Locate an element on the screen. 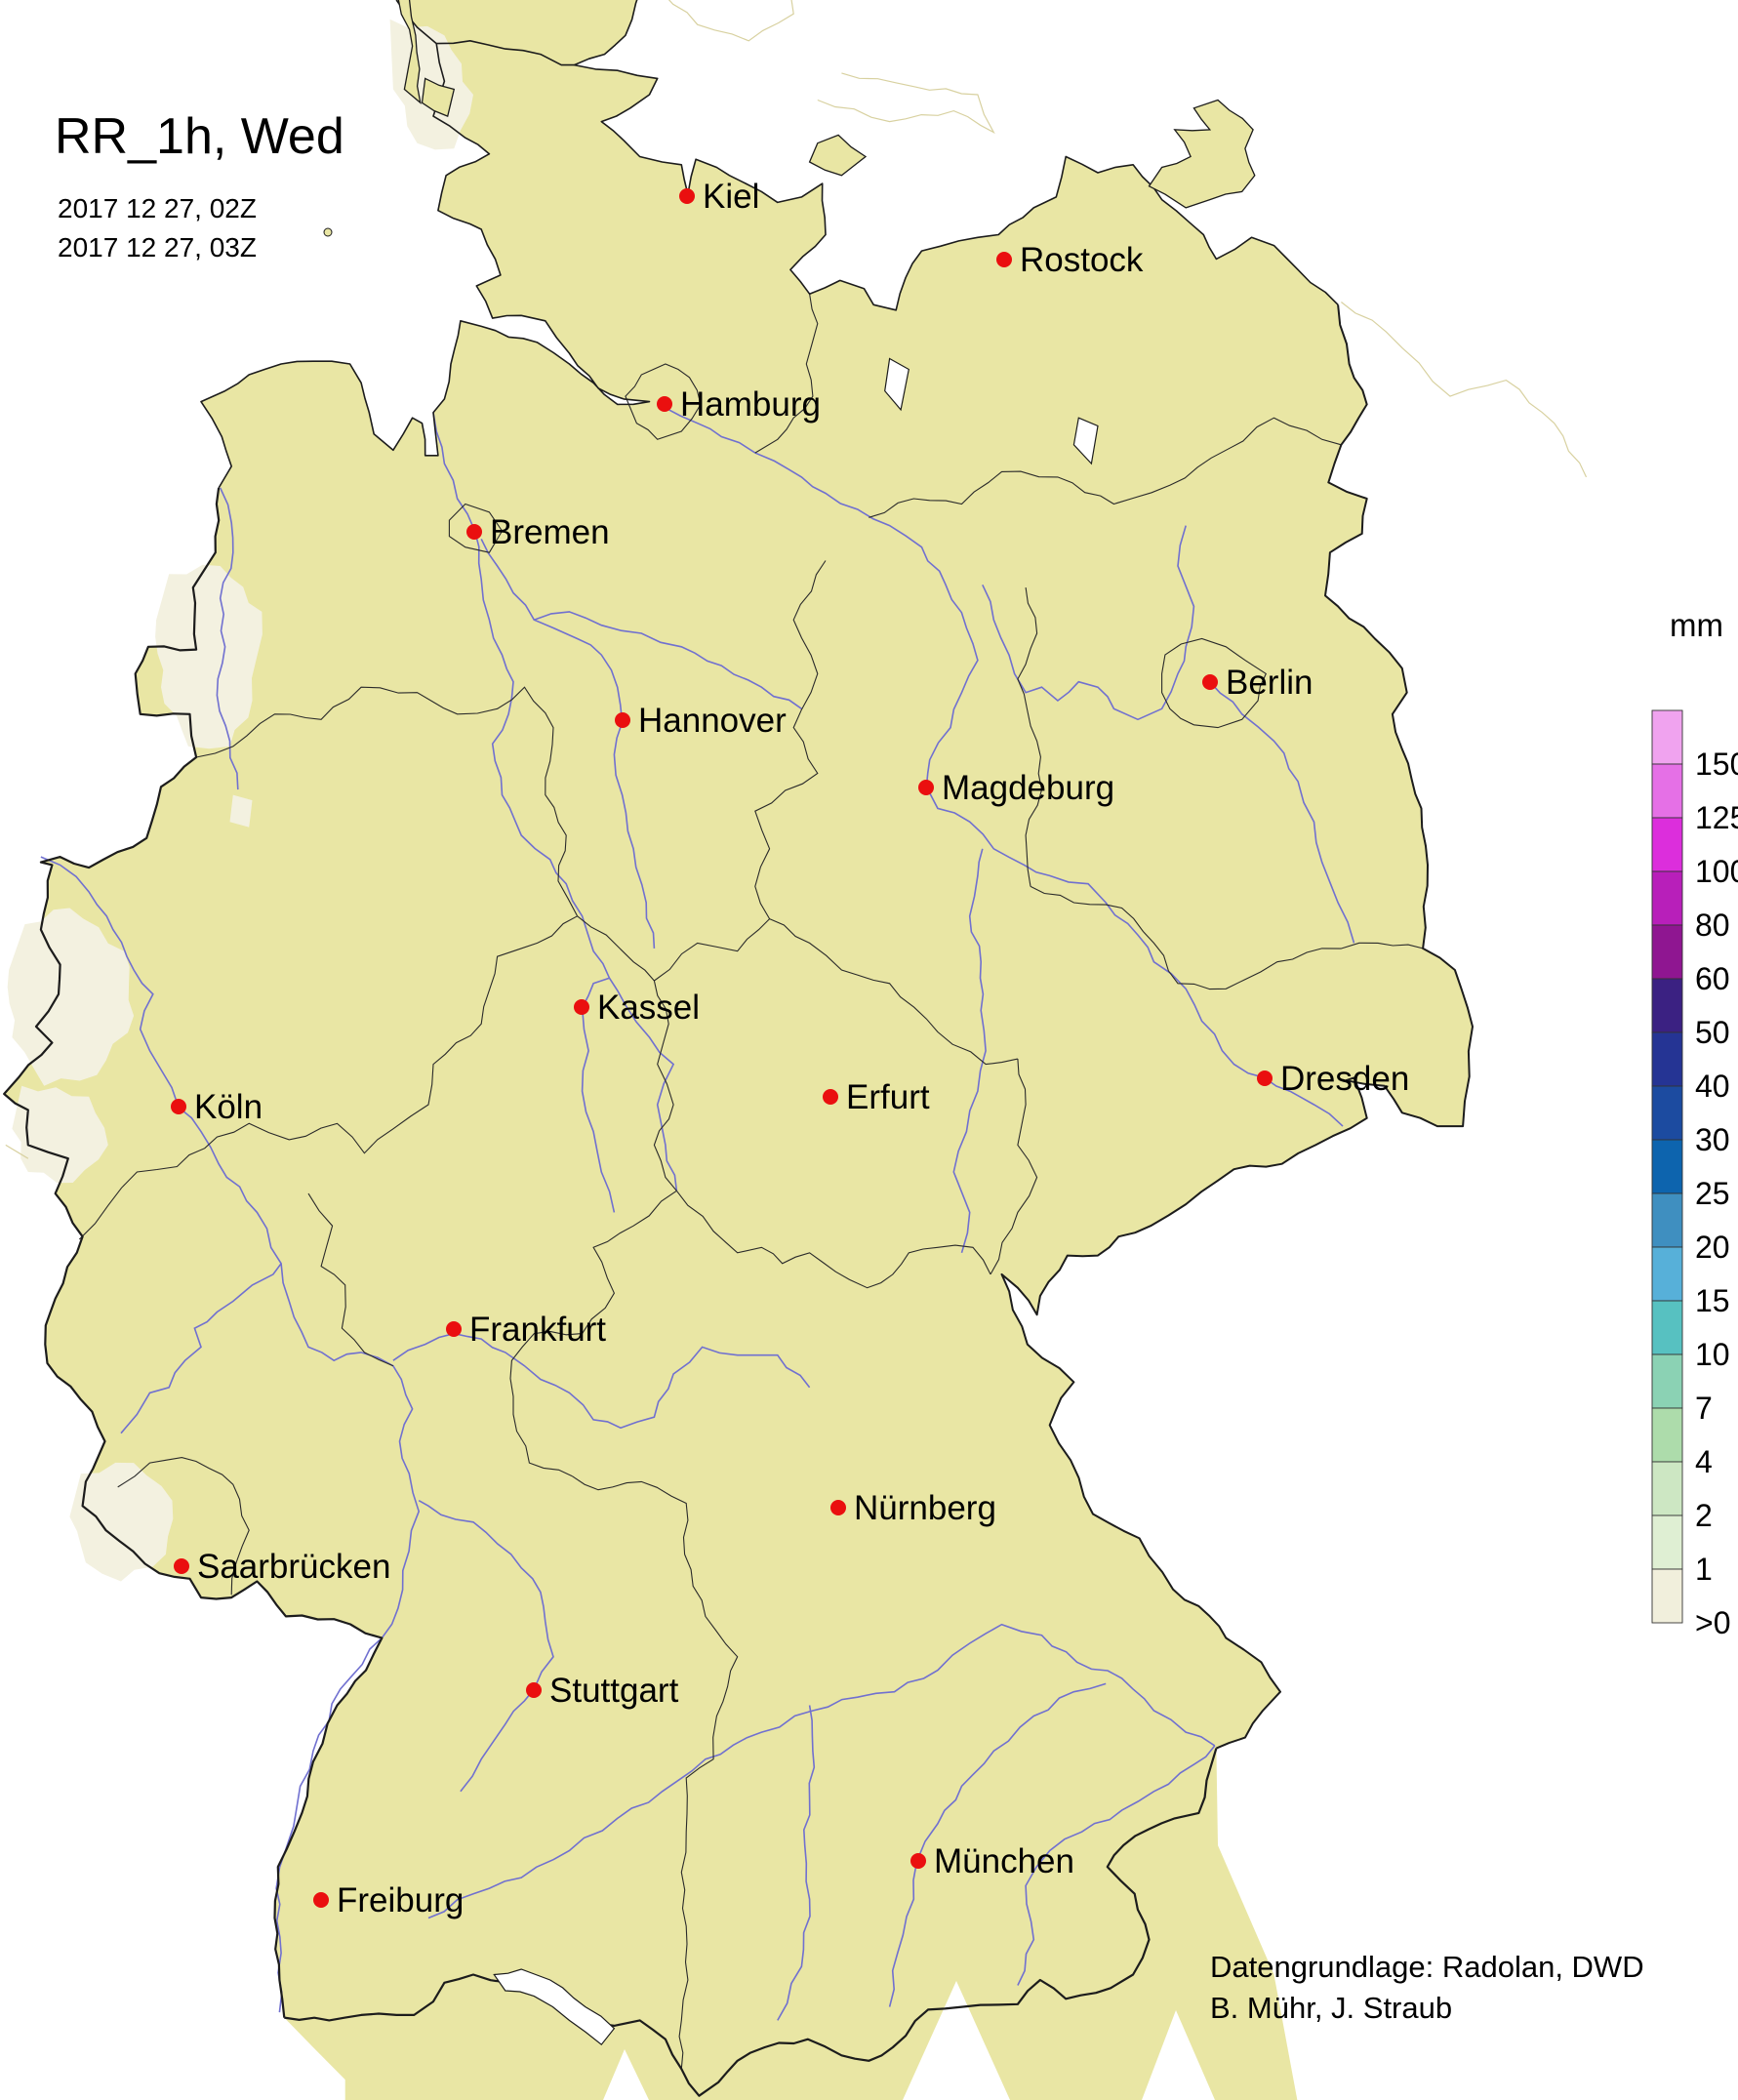 Image resolution: width=1738 pixels, height=2100 pixels. city-label: Erfurt is located at coordinates (888, 1097).